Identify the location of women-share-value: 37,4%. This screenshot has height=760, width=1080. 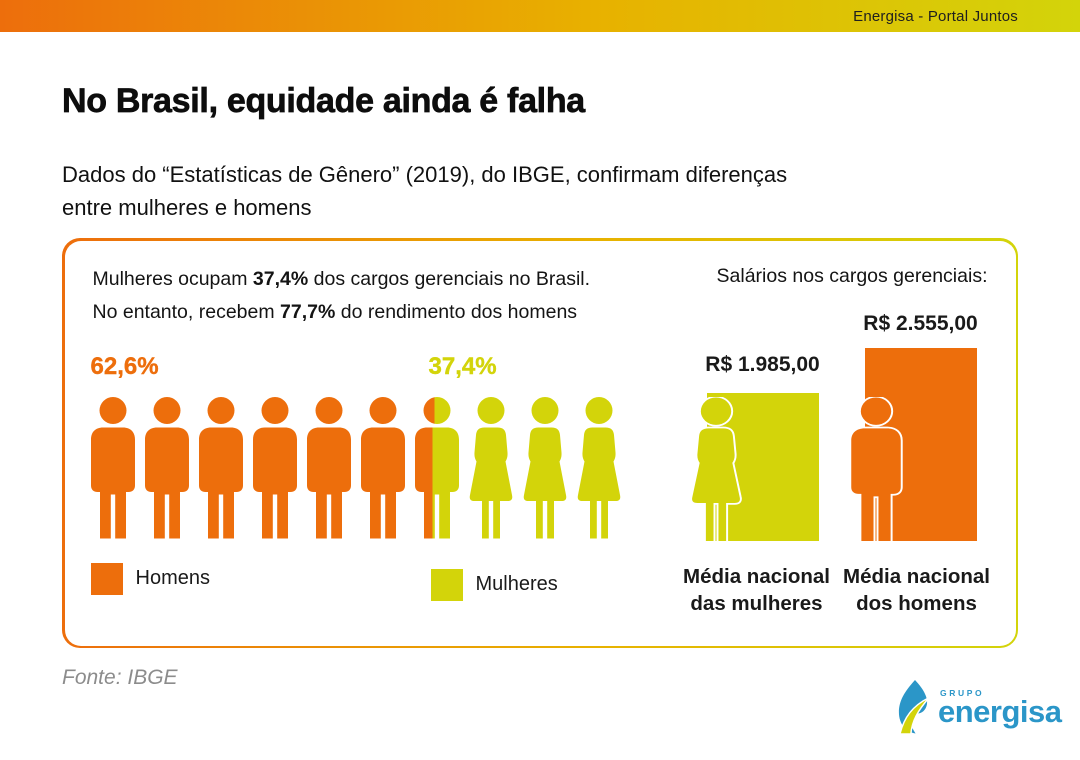
(462, 366).